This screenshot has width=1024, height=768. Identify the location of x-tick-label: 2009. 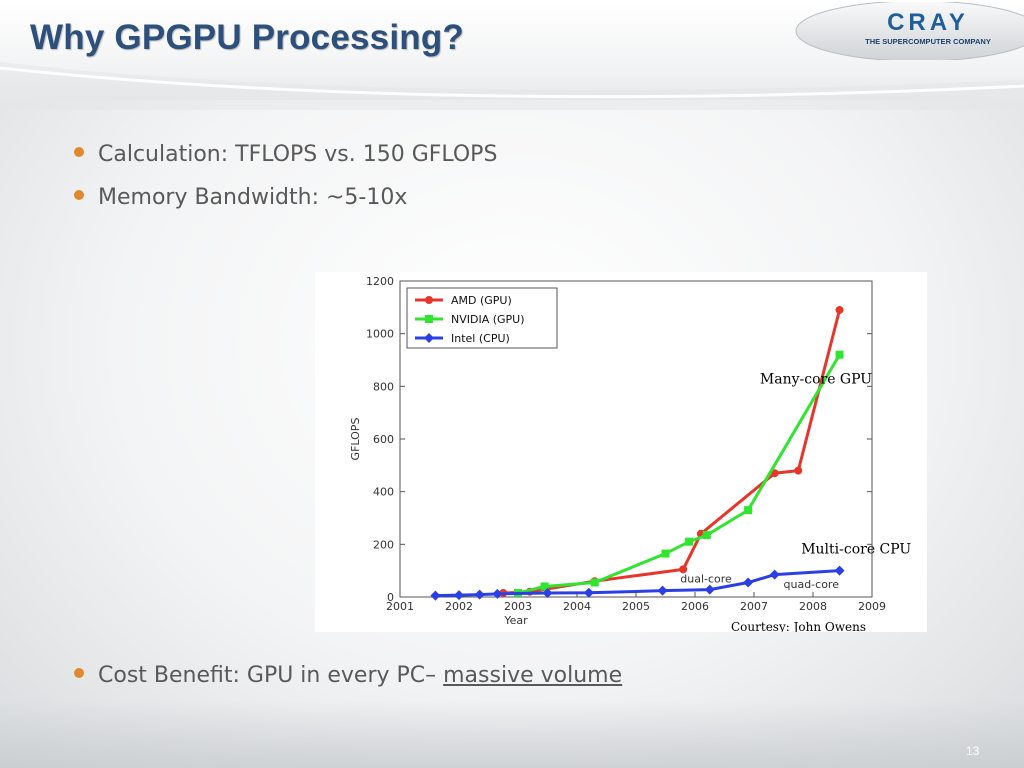
(872, 606).